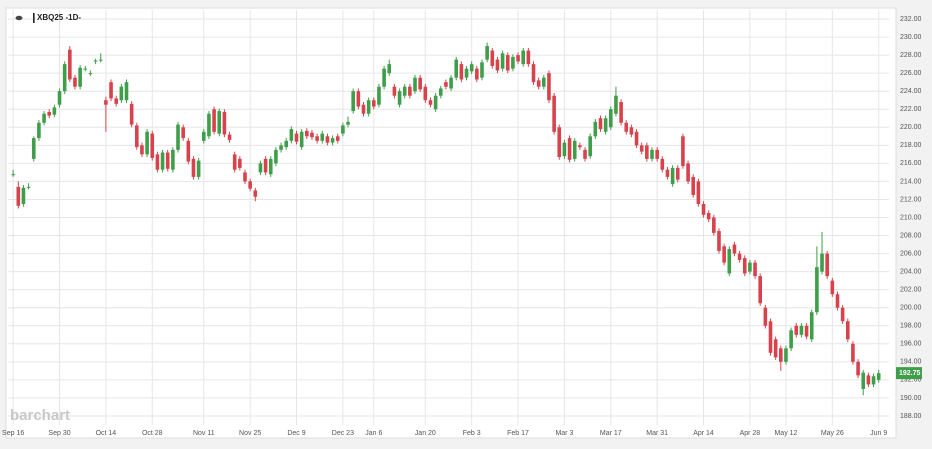 This screenshot has height=449, width=932. What do you see at coordinates (40, 415) in the screenshot?
I see `watermark: barchart` at bounding box center [40, 415].